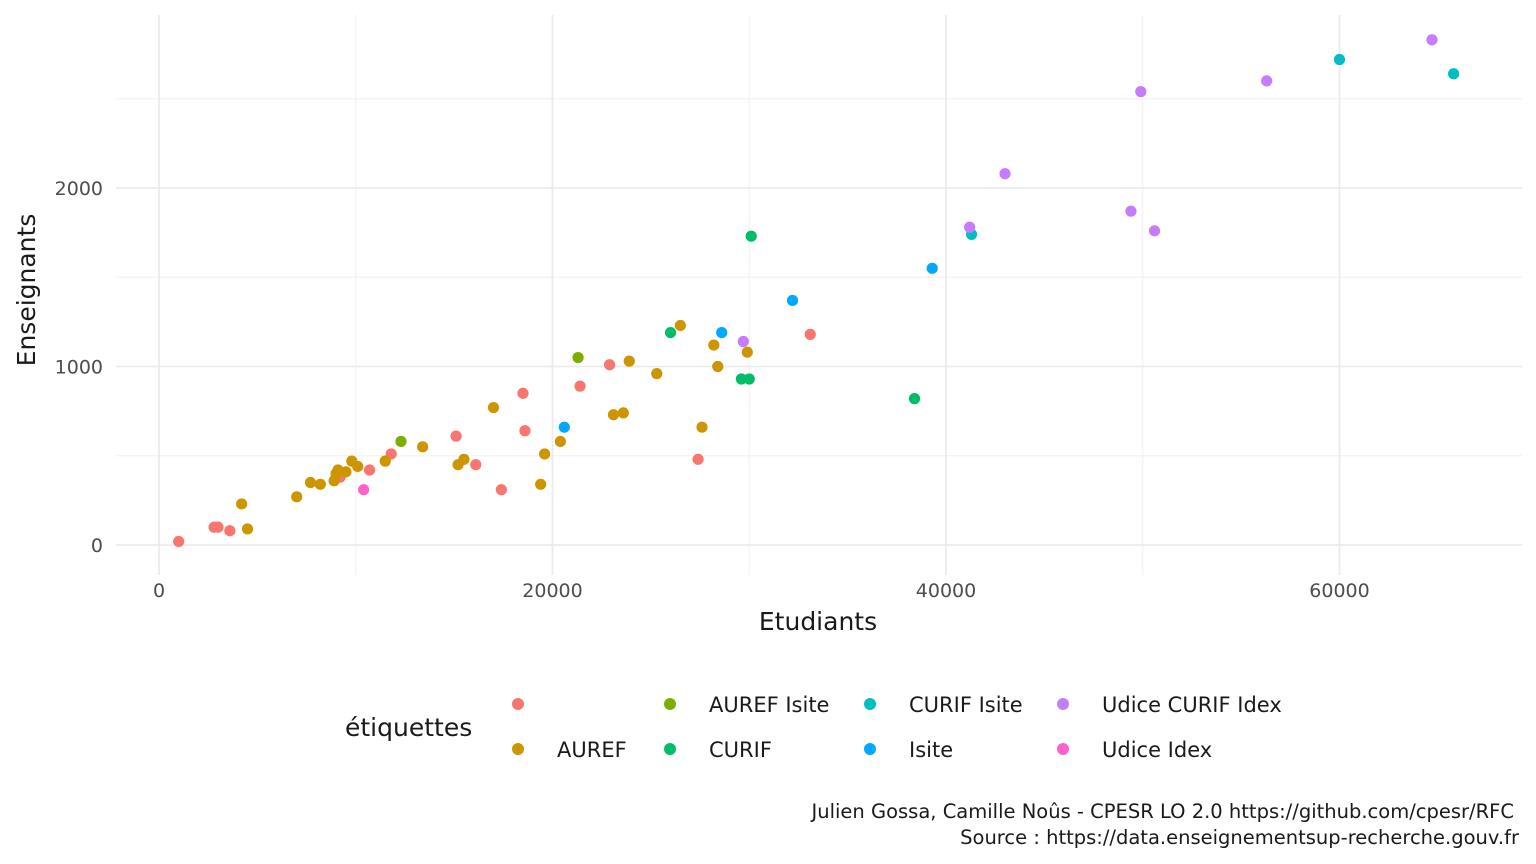 The height and width of the screenshot is (864, 1536). Describe the element at coordinates (79, 368) in the screenshot. I see `y-tick-label: 1000` at that location.